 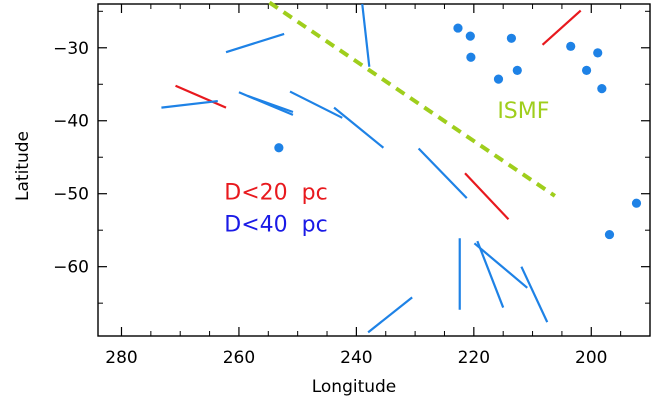 I want to click on annotation-2: D<40 pc, so click(x=275, y=225).